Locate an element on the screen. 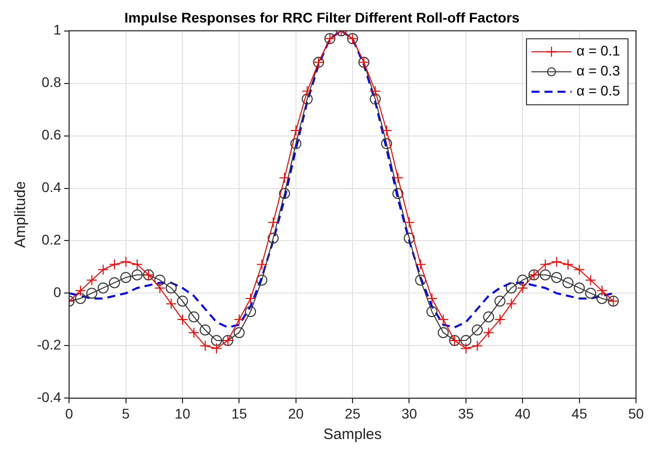  legend-label: α = 0.1 is located at coordinates (598, 50).